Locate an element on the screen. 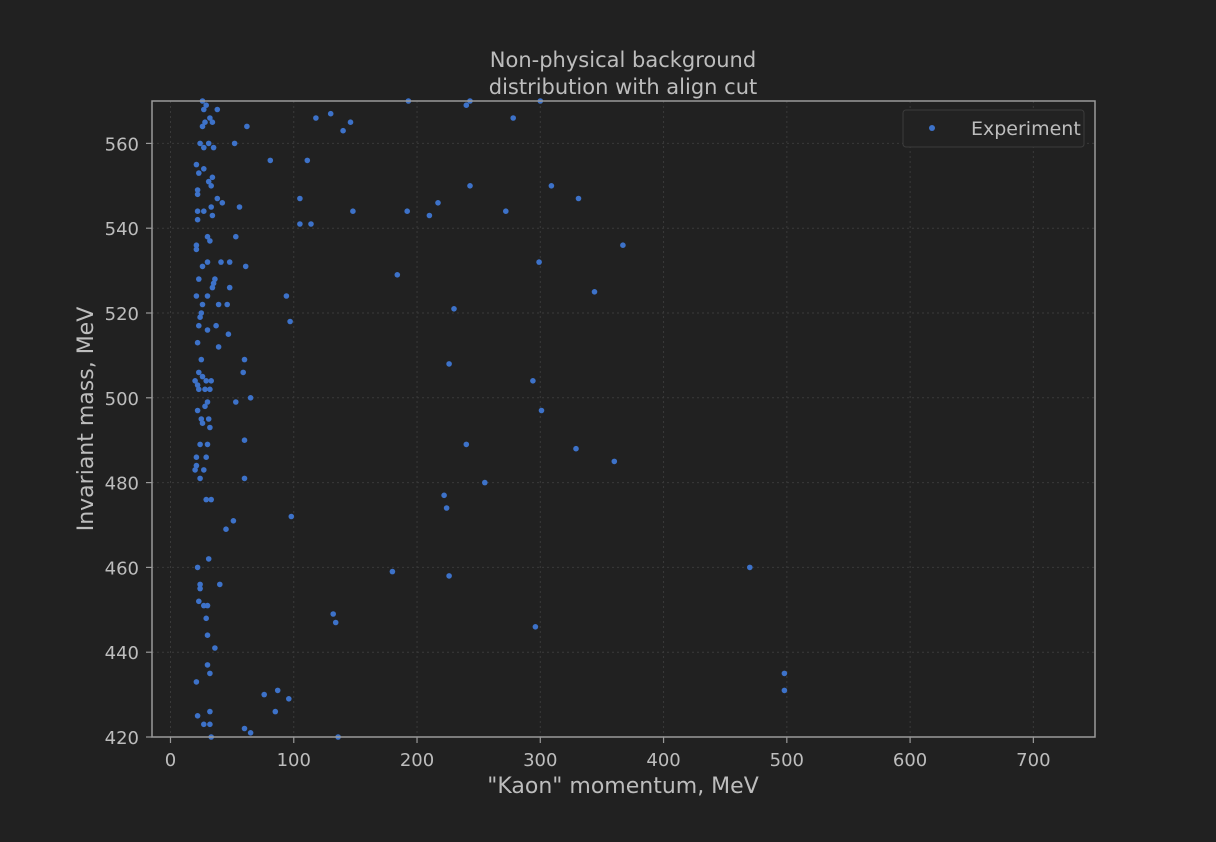  y-tick-label: 420 is located at coordinates (122, 738).